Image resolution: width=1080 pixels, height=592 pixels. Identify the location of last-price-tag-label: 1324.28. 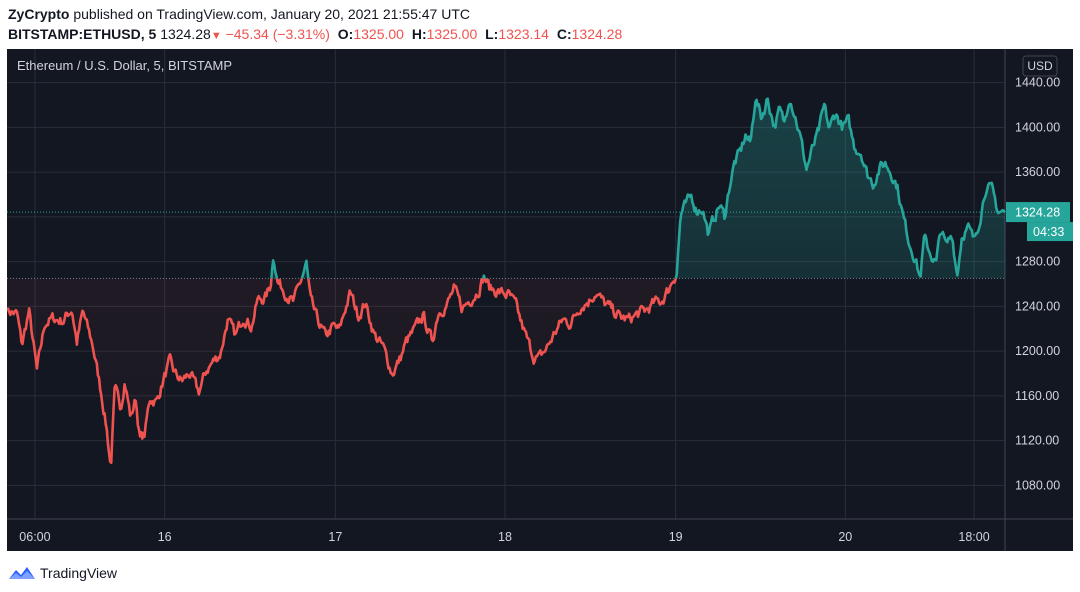
(1037, 213).